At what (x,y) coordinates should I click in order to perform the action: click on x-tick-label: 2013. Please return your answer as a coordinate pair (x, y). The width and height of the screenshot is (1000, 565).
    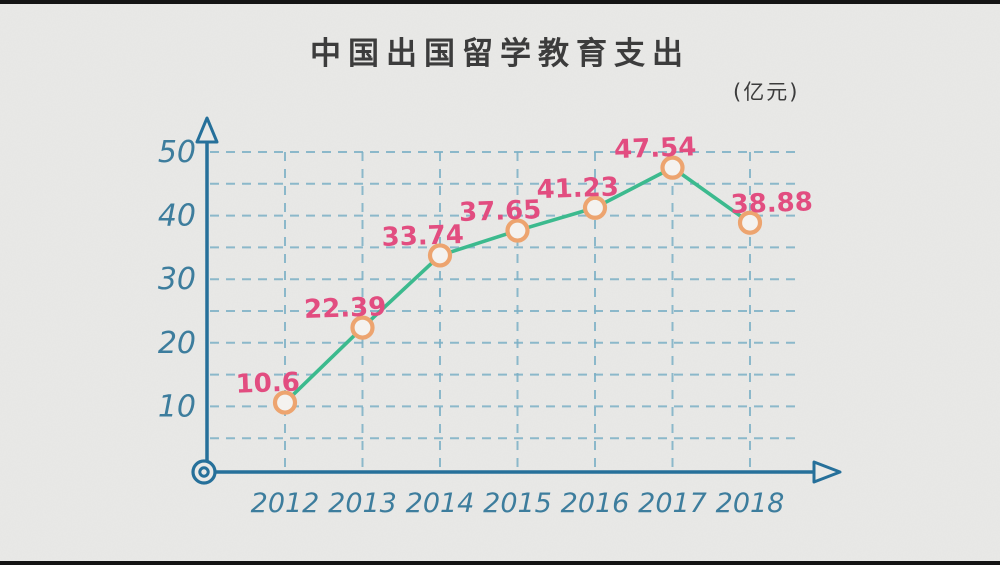
    Looking at the image, I should click on (362, 503).